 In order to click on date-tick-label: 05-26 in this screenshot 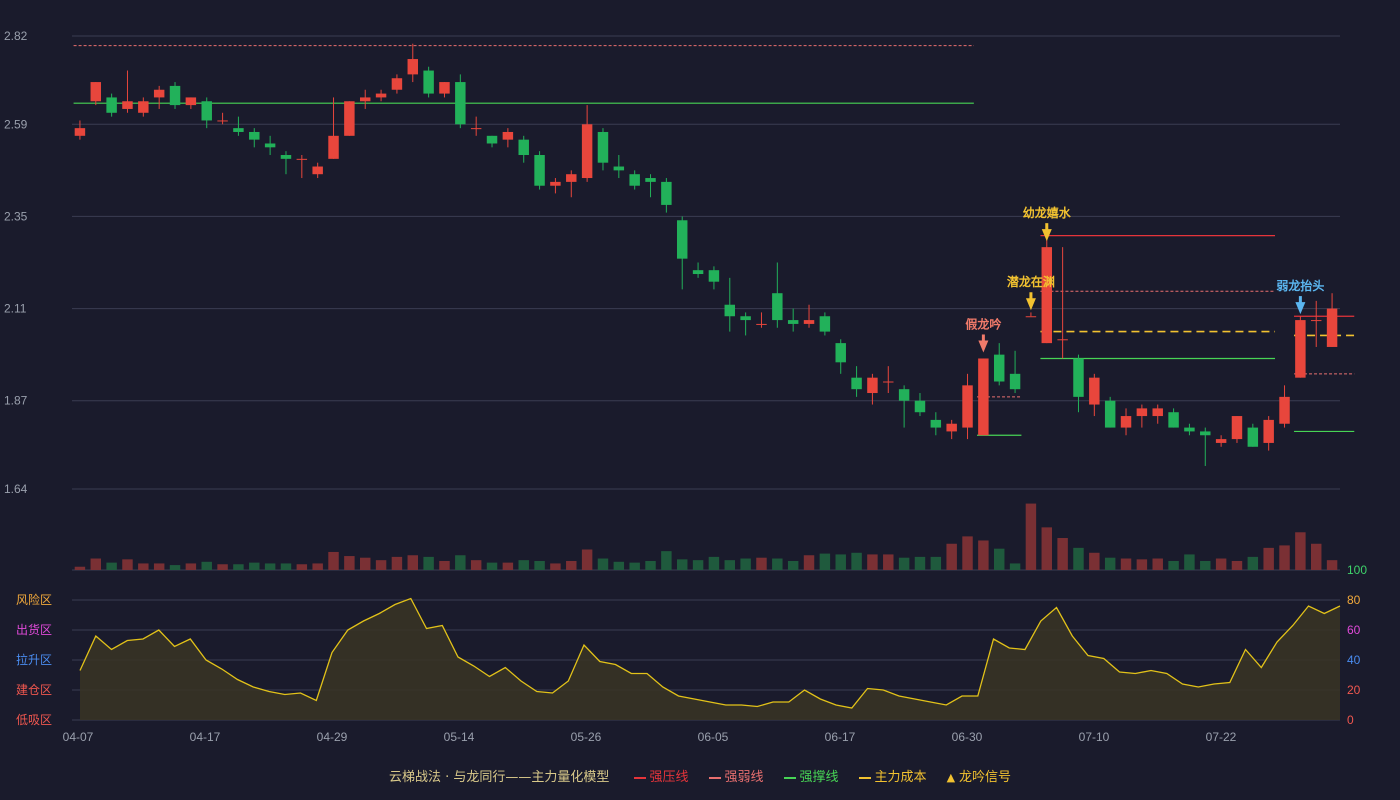, I will do `click(586, 737)`.